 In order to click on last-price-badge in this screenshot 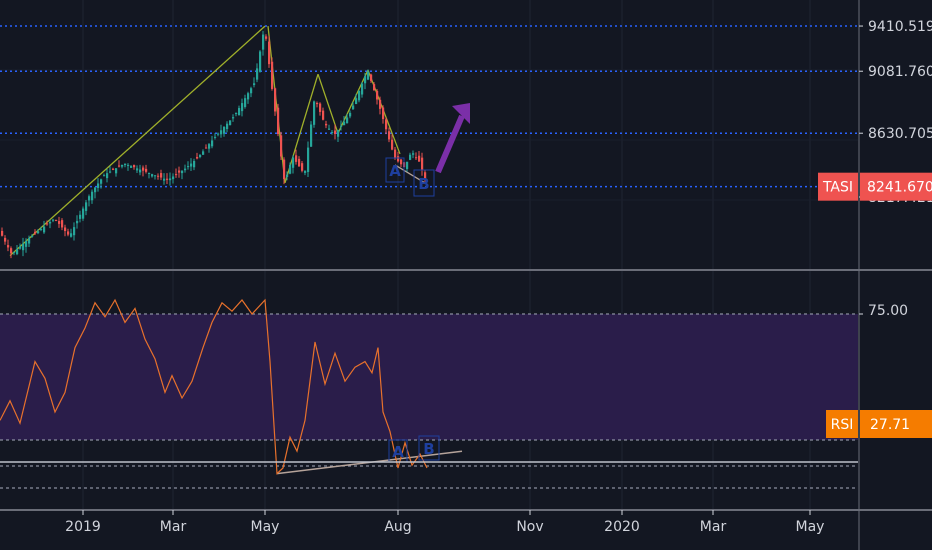, I will do `click(896, 186)`.